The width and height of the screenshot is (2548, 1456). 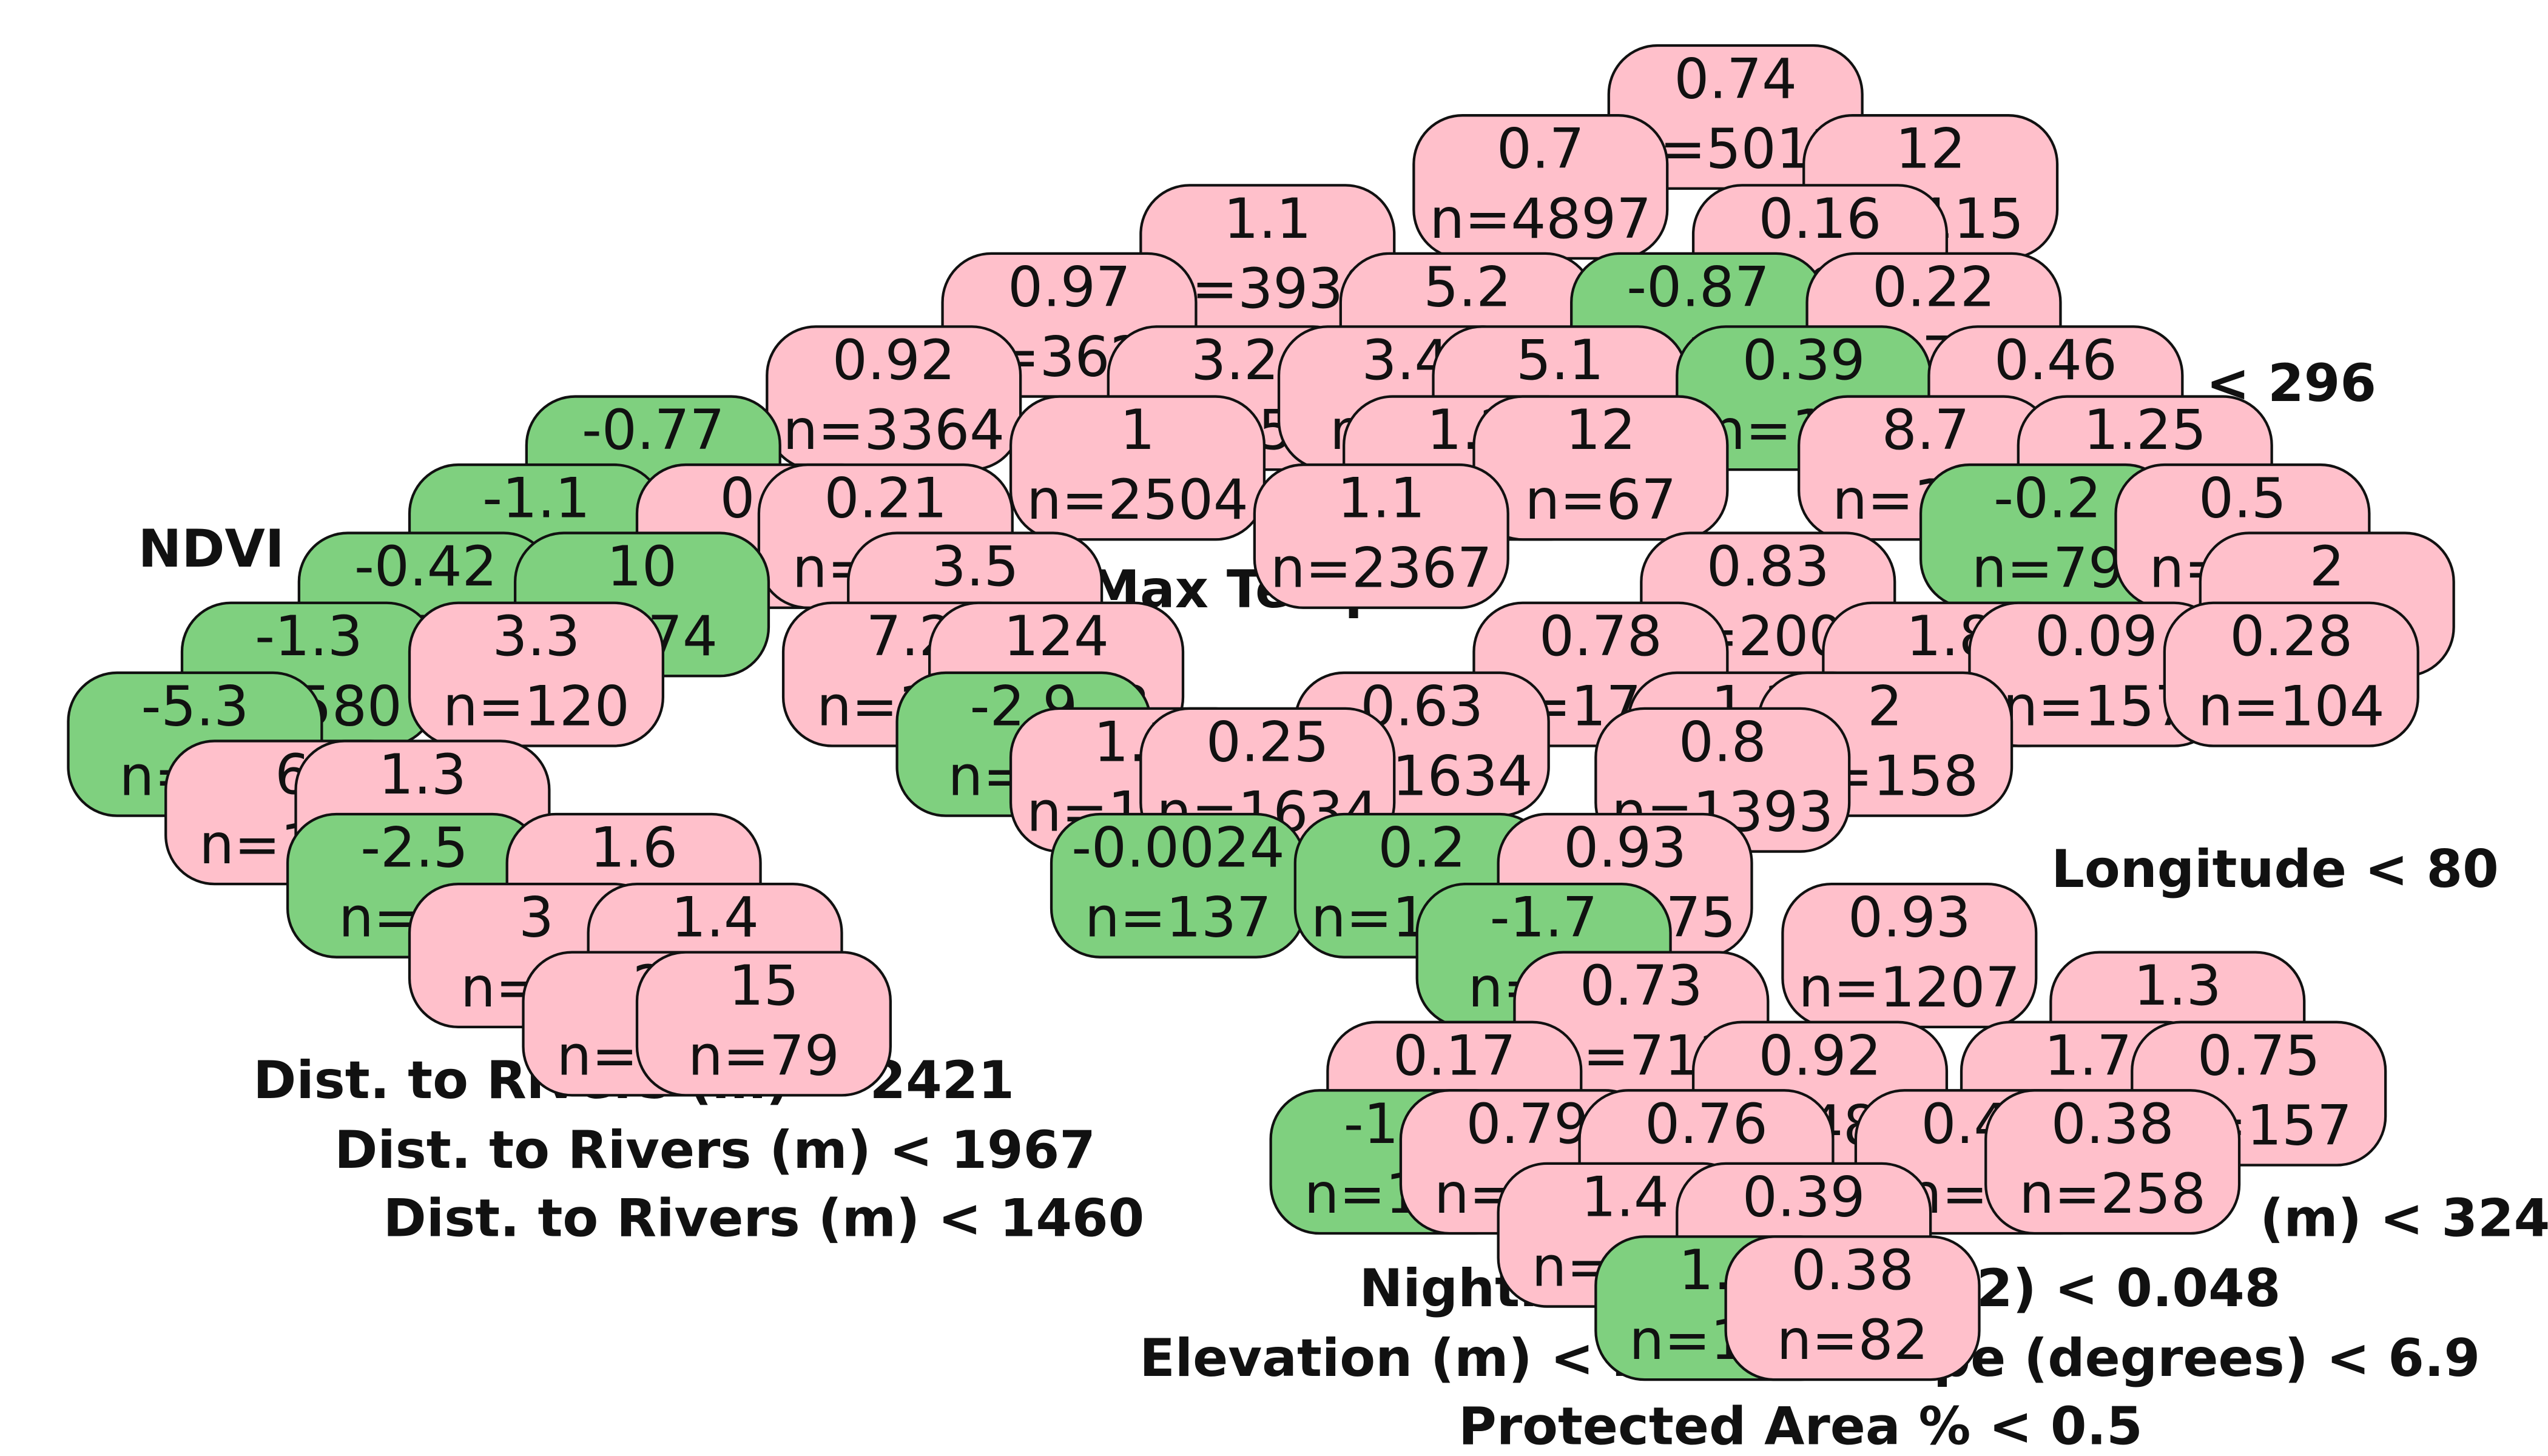 What do you see at coordinates (1178, 918) in the screenshot?
I see `node-count: n=137` at bounding box center [1178, 918].